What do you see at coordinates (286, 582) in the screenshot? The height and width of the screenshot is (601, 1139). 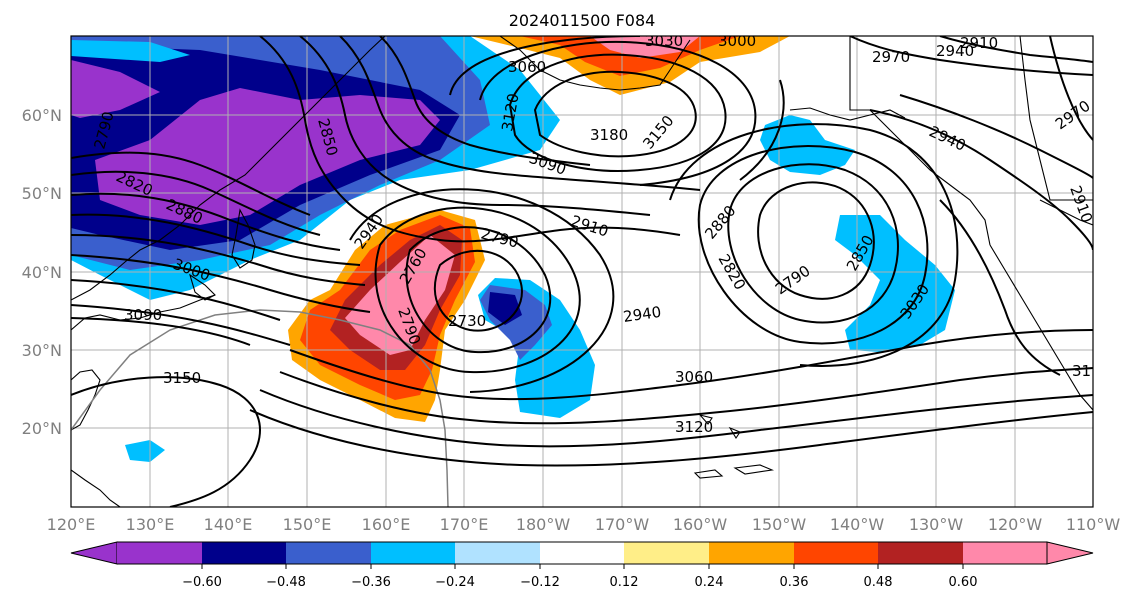 I see `colorbar-tick-label: −0.48` at bounding box center [286, 582].